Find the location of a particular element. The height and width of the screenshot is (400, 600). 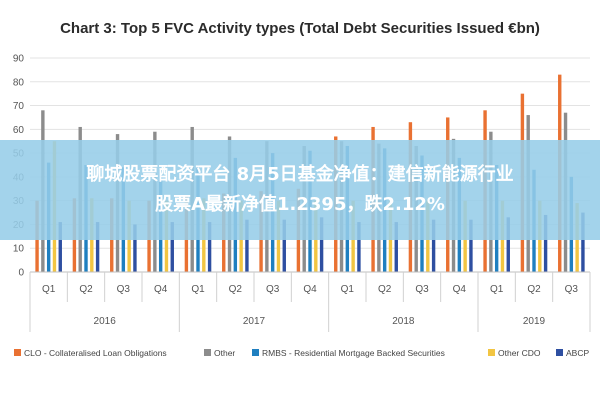

legend-label: Other CDO is located at coordinates (519, 353).